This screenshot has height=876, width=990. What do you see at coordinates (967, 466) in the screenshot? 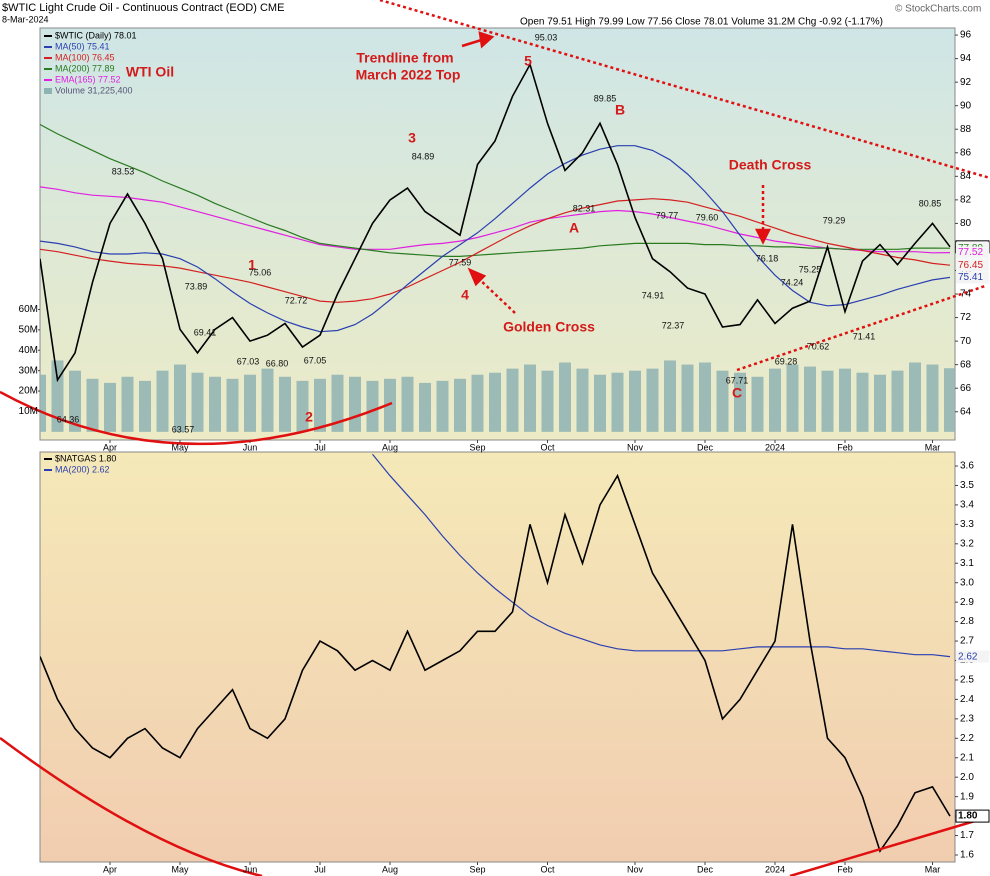
I see `y-tick-label: 3.6` at bounding box center [967, 466].